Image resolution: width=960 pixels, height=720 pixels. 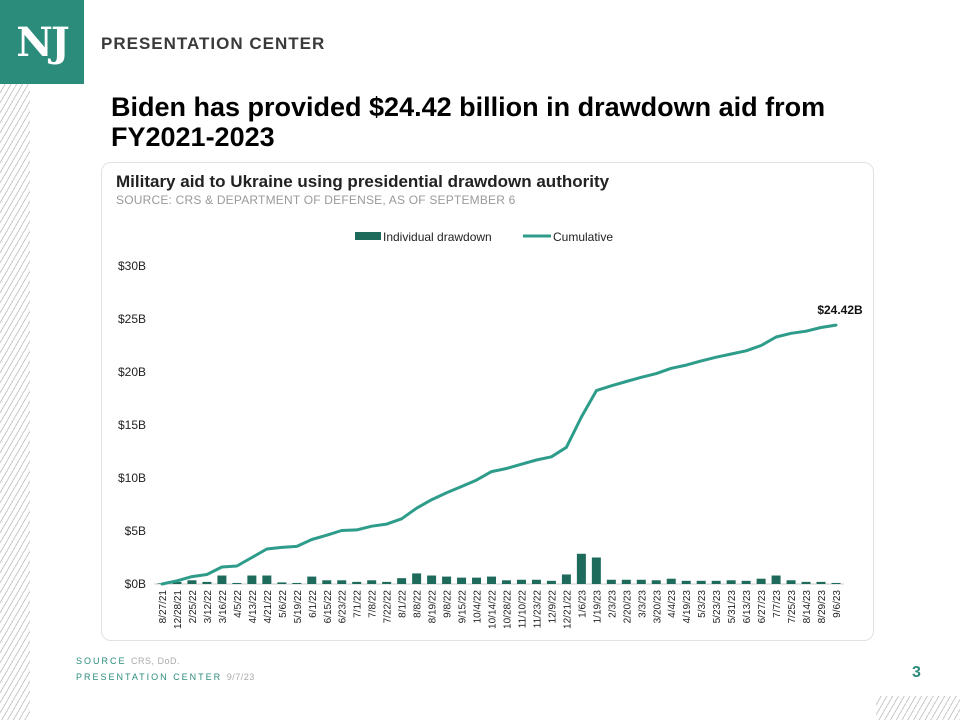 What do you see at coordinates (240, 677) in the screenshot?
I see `footer-date: 9/7/23` at bounding box center [240, 677].